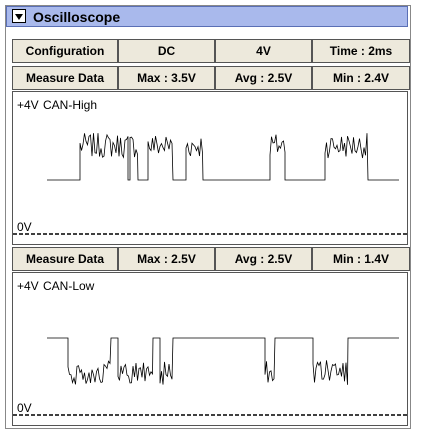 The width and height of the screenshot is (422, 437). I want to click on table-cell: Min : 1.4V, so click(361, 259).